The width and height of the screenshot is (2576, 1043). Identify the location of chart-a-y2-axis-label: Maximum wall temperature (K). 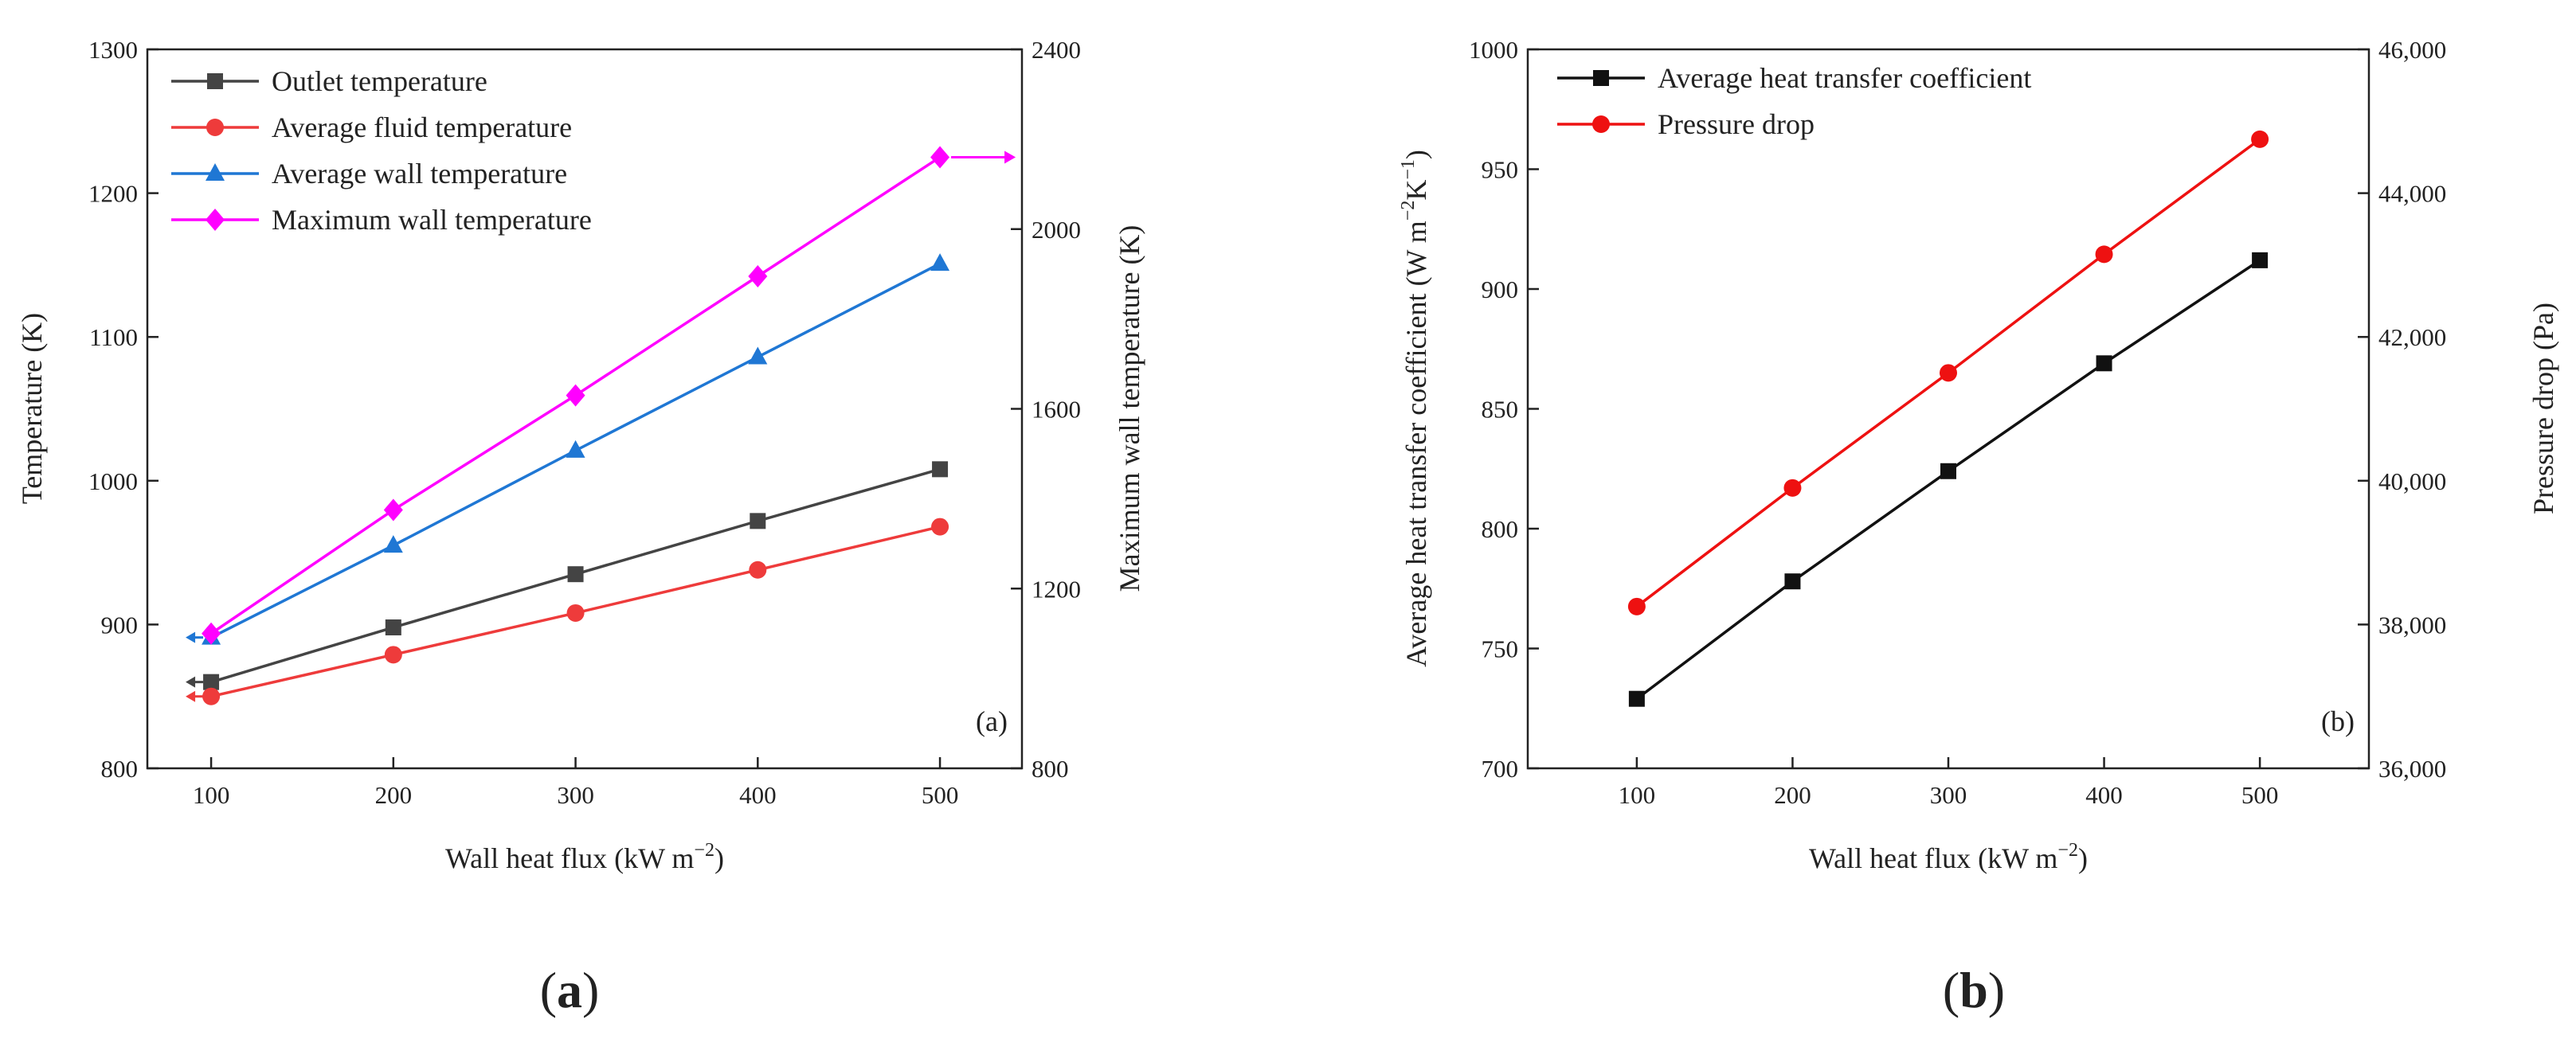
(1129, 409).